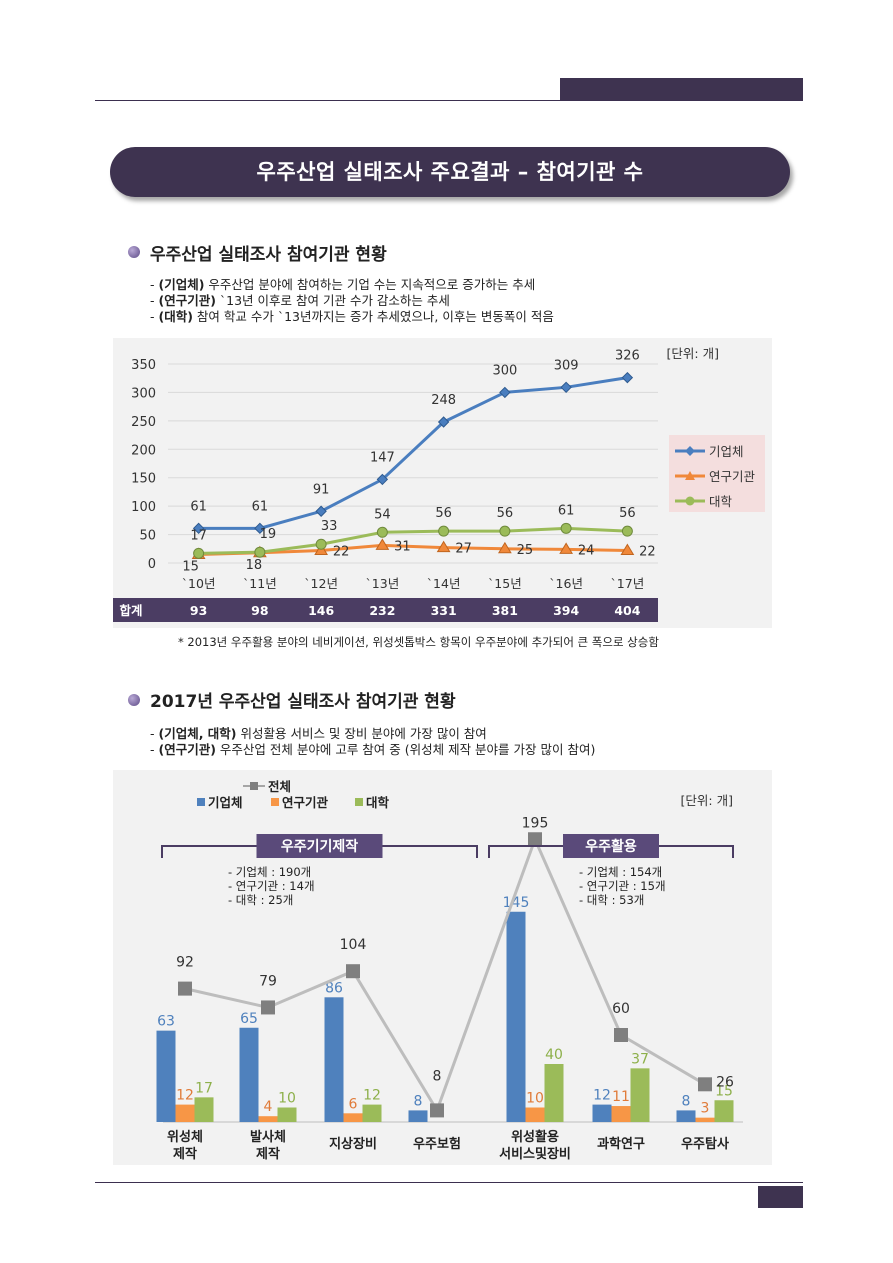  I want to click on section2-title: 2017년 우주산업 실태조사 참여기관 현황, so click(303, 702).